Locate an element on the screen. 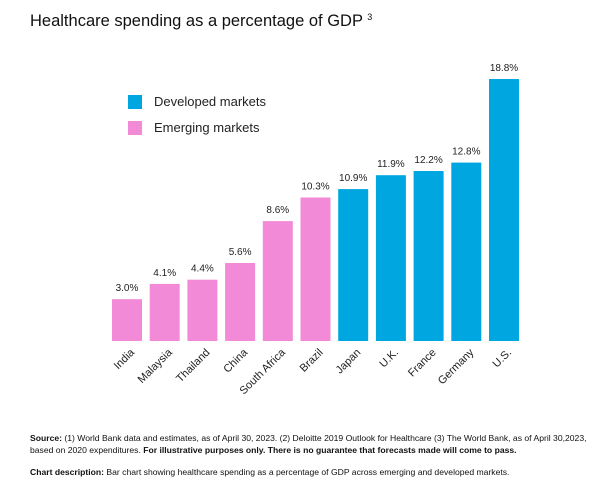  bar-germany is located at coordinates (466, 251).